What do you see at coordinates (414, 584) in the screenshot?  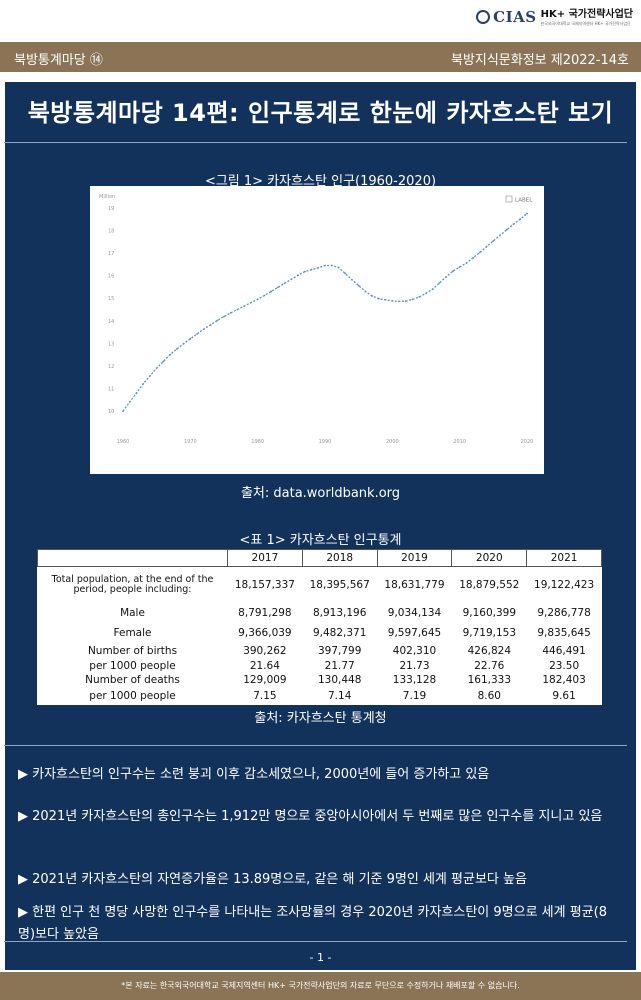 I see `table-cell: 18,631,779` at bounding box center [414, 584].